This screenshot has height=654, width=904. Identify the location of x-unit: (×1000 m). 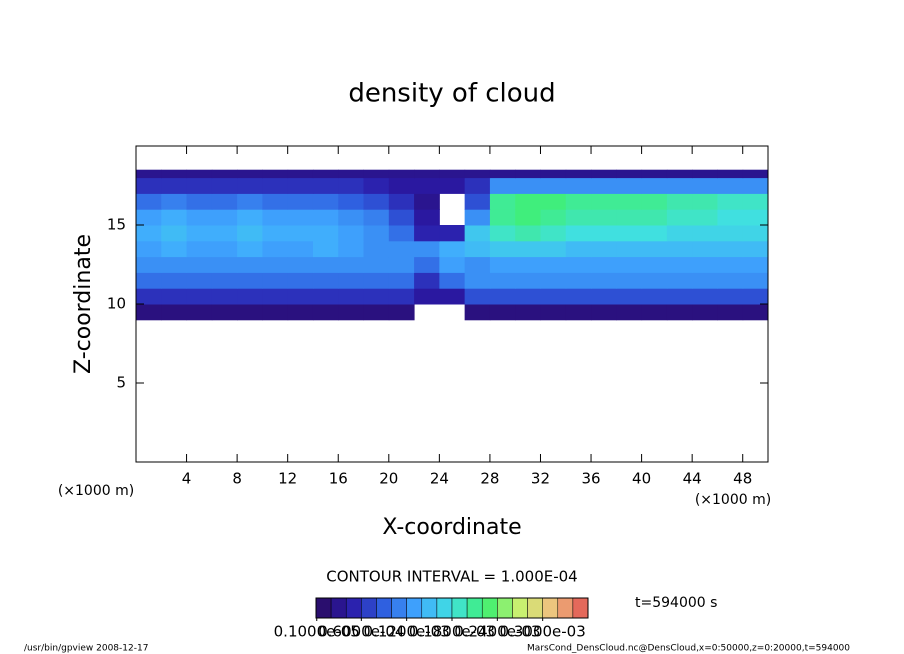
(733, 500).